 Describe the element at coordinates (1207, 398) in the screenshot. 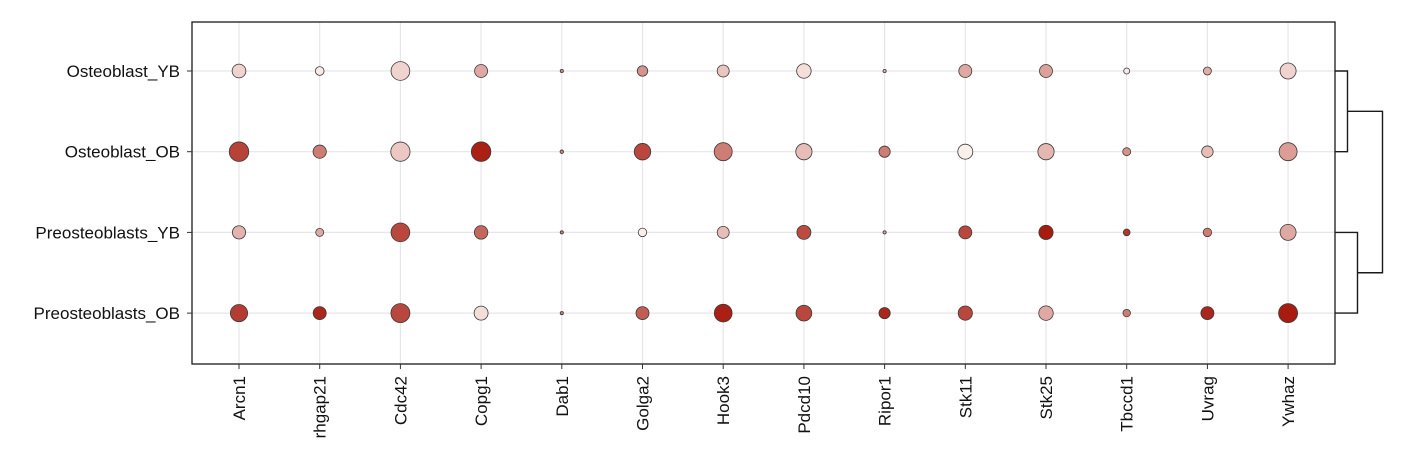

I see `x-tick-label: Uvrag` at that location.